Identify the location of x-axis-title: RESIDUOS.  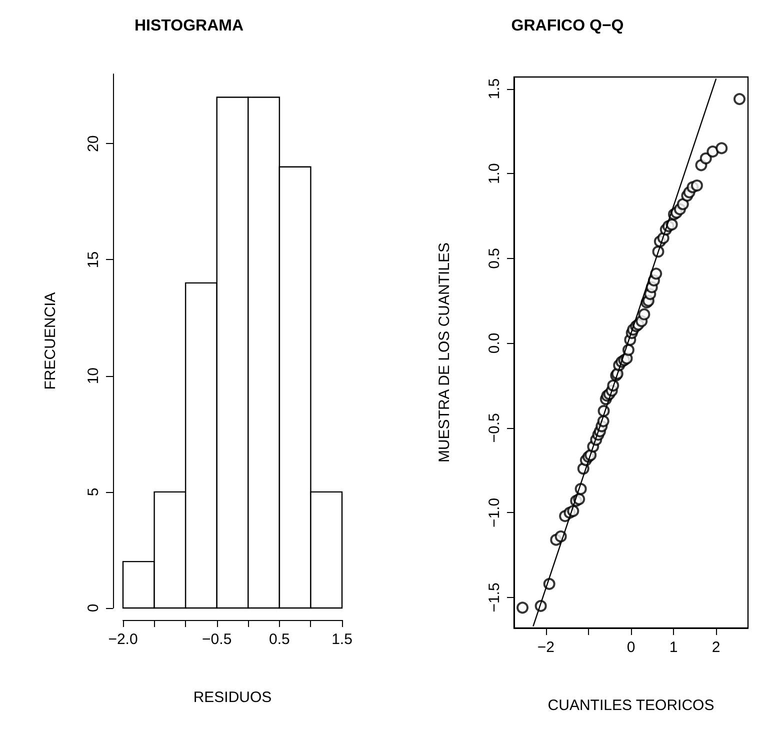
(232, 697).